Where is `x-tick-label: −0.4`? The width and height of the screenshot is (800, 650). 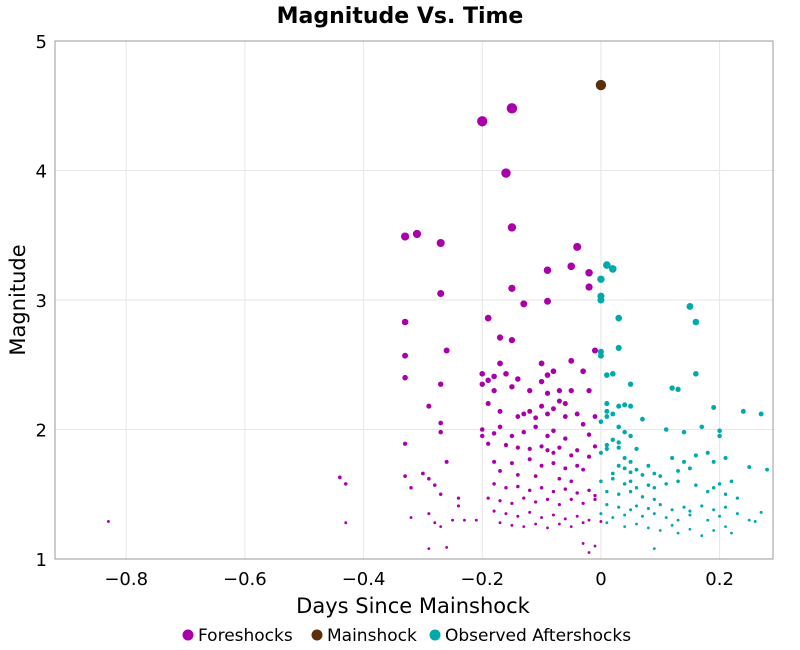 x-tick-label: −0.4 is located at coordinates (364, 579).